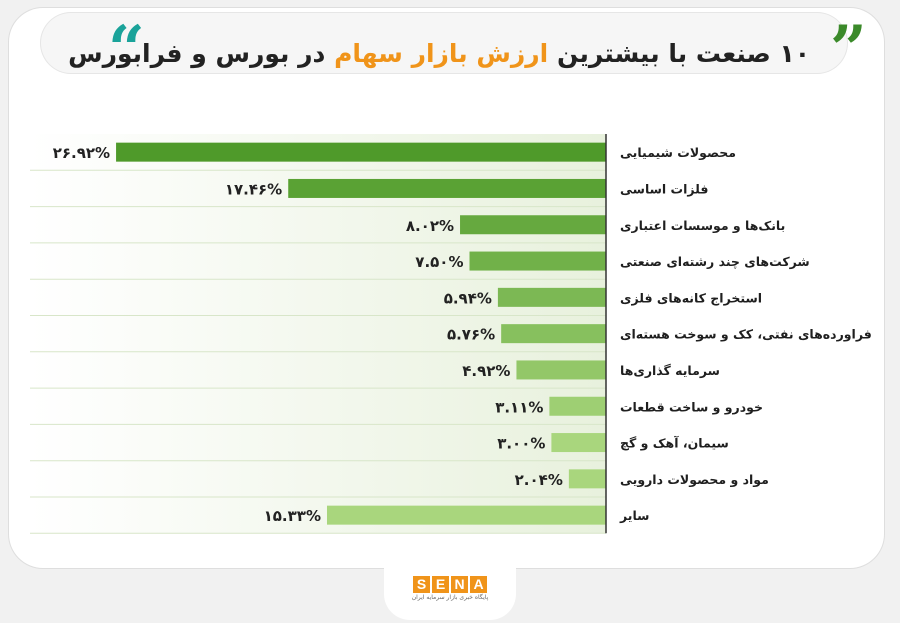  I want to click on close-quote-icon: ”, so click(848, 49).